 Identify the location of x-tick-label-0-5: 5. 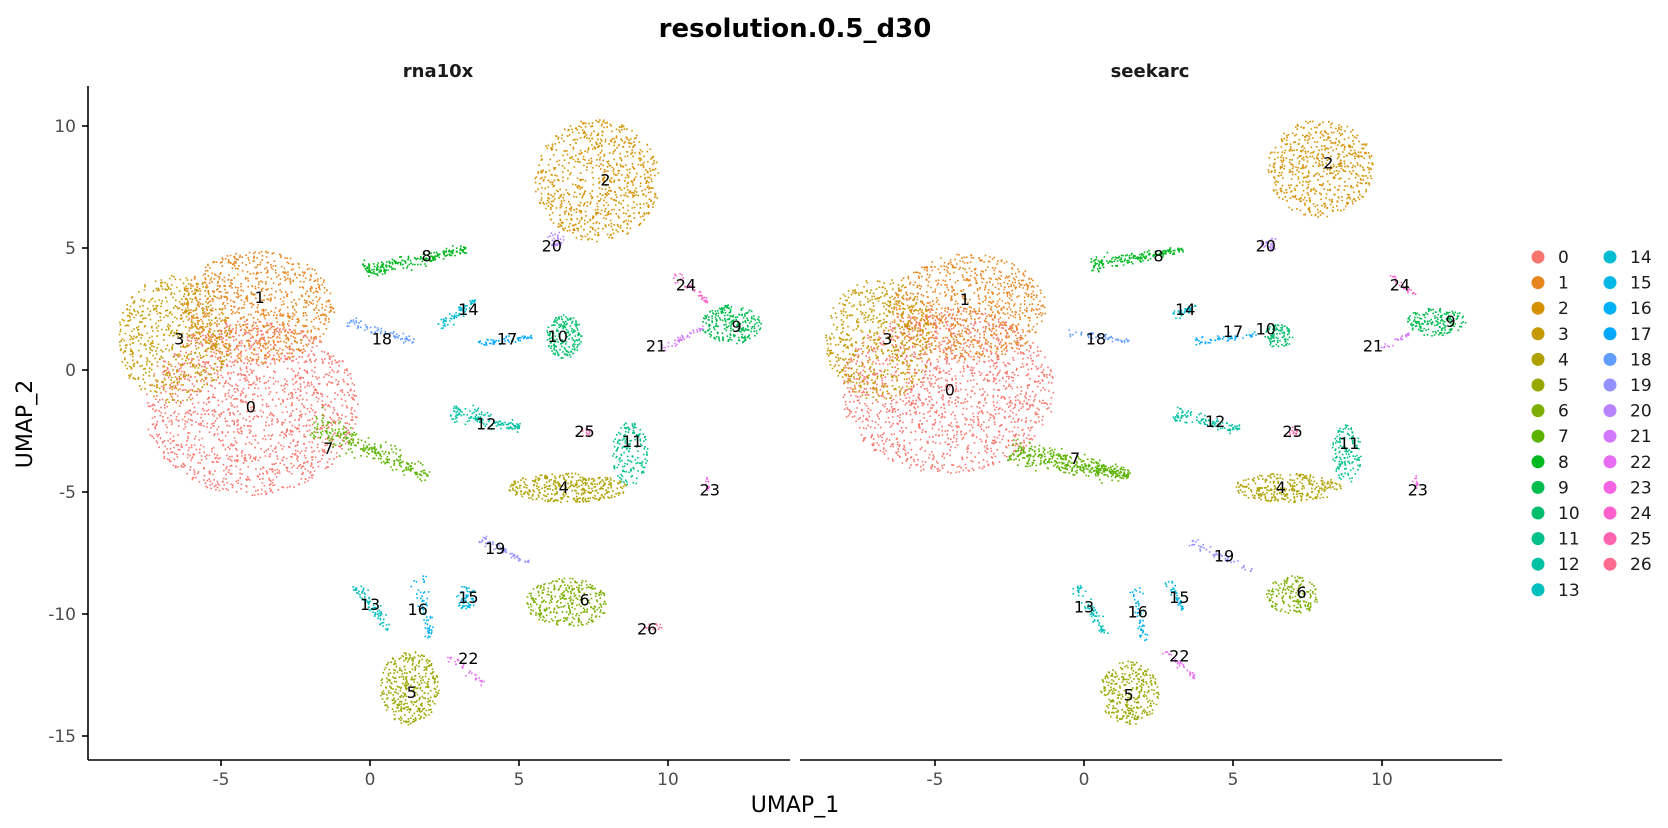
(519, 780).